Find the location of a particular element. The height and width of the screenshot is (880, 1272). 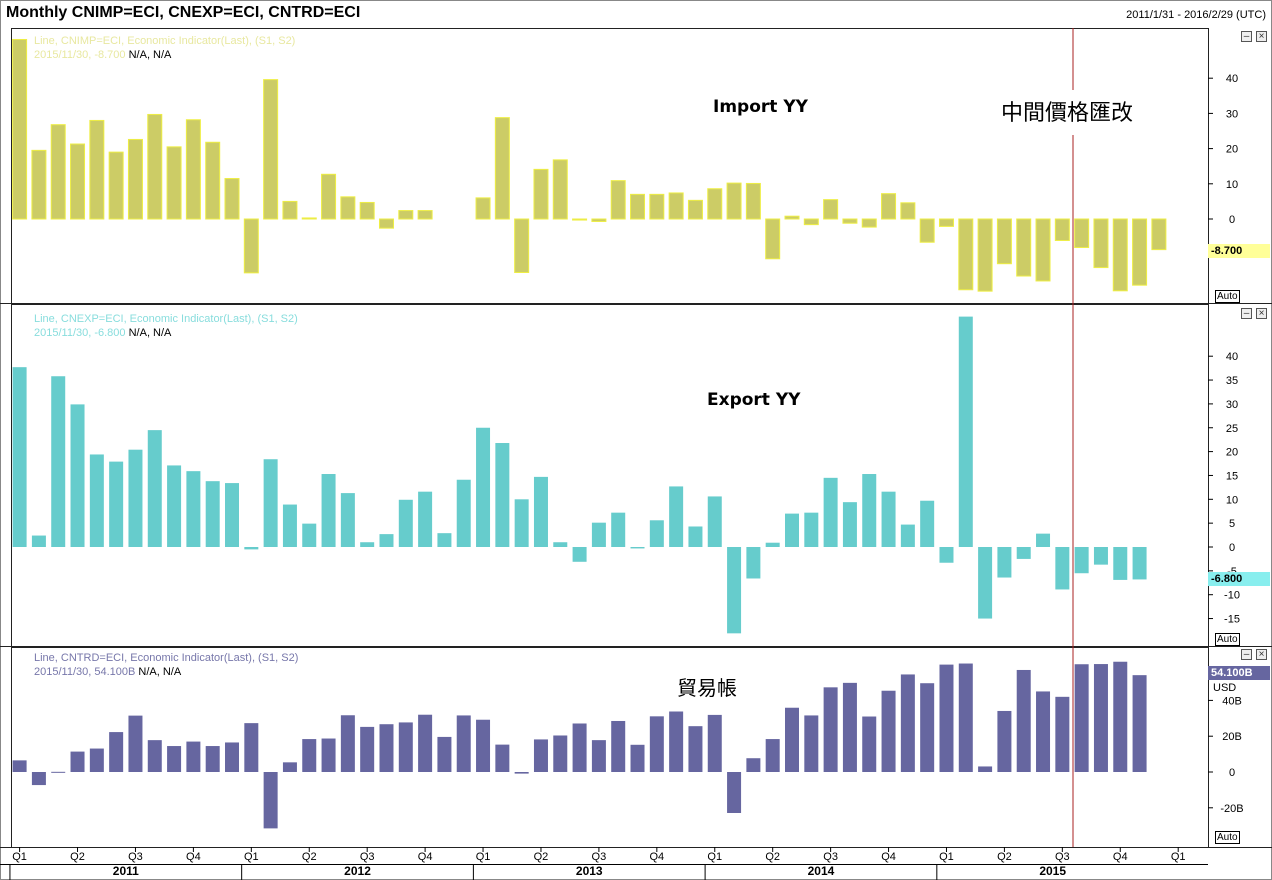

trade-minimize-button: – is located at coordinates (1246, 654).